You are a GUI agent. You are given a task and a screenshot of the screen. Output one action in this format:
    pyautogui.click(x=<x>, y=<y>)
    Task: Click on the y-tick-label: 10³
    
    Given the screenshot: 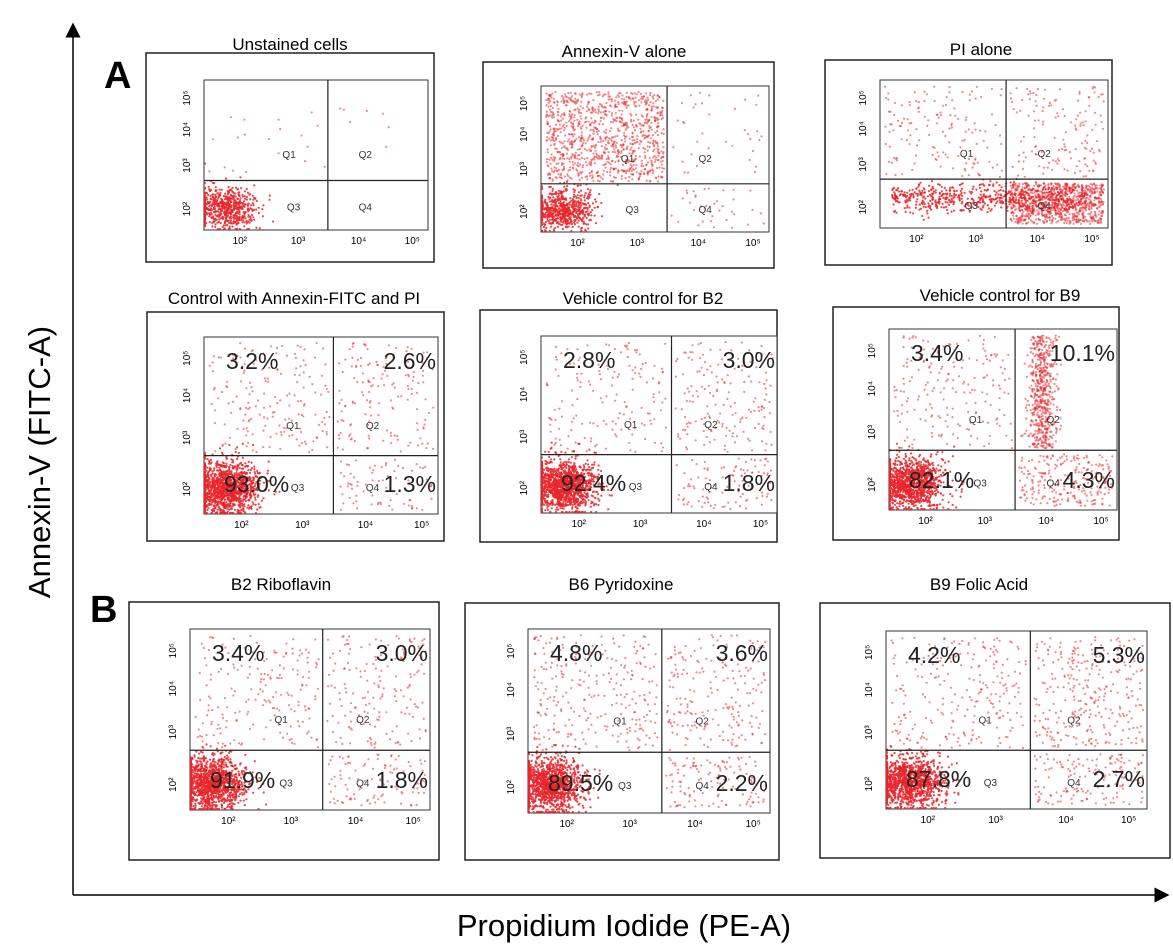 What is the action you would take?
    pyautogui.click(x=524, y=168)
    